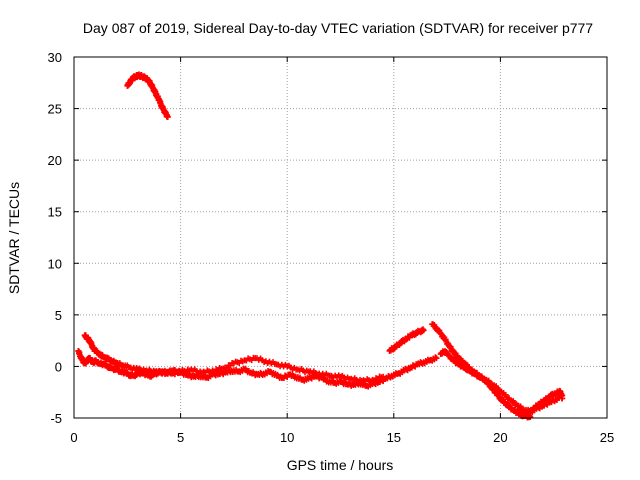 This screenshot has width=640, height=480. I want to click on point-late-b, so click(562, 398).